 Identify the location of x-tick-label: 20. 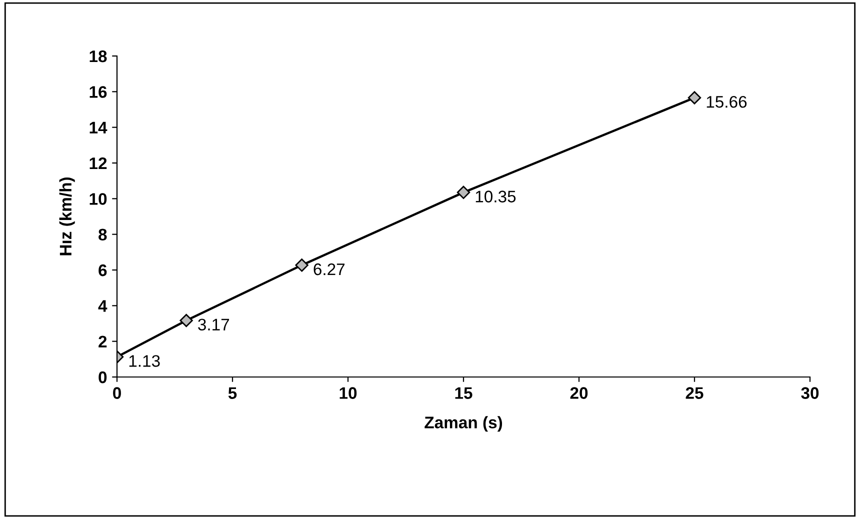
(579, 393).